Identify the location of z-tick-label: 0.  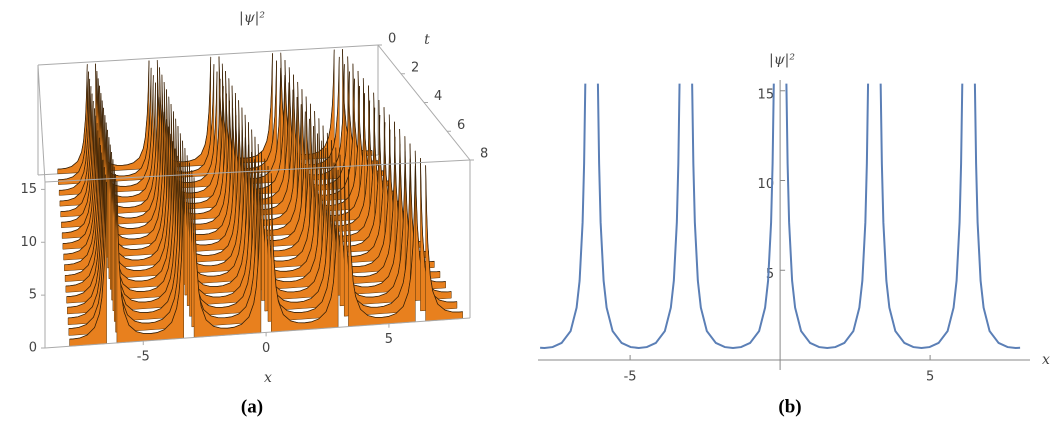
(33, 348).